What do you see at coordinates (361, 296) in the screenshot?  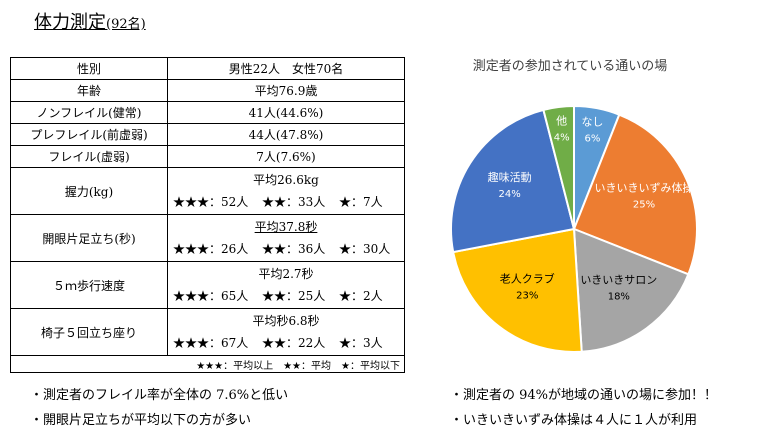 I see `star-count: ★：2人` at bounding box center [361, 296].